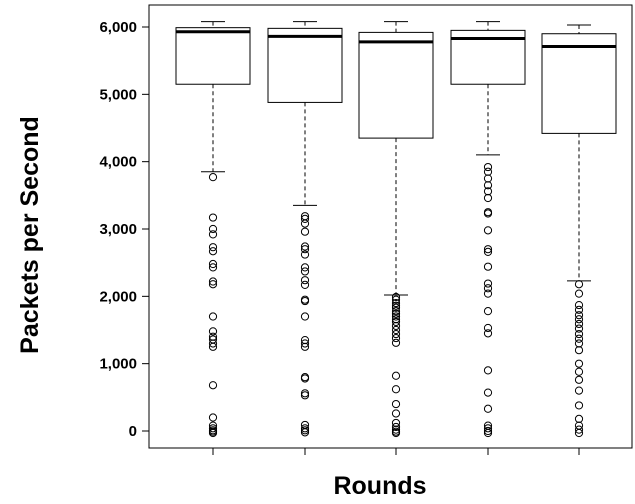 The width and height of the screenshot is (635, 504). Describe the element at coordinates (118, 27) in the screenshot. I see `y-tick-label: 6,000` at that location.